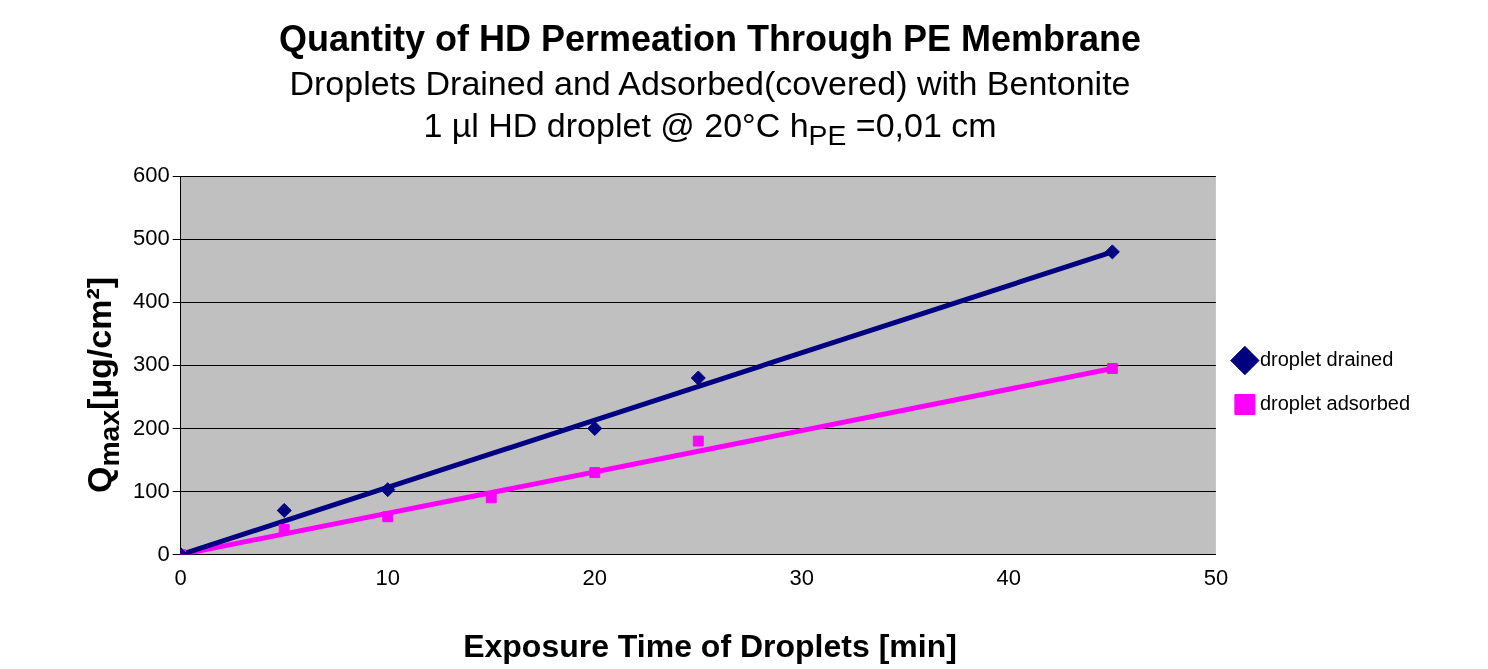 The width and height of the screenshot is (1488, 669). Describe the element at coordinates (387, 577) in the screenshot. I see `x-tick-label: 10` at that location.